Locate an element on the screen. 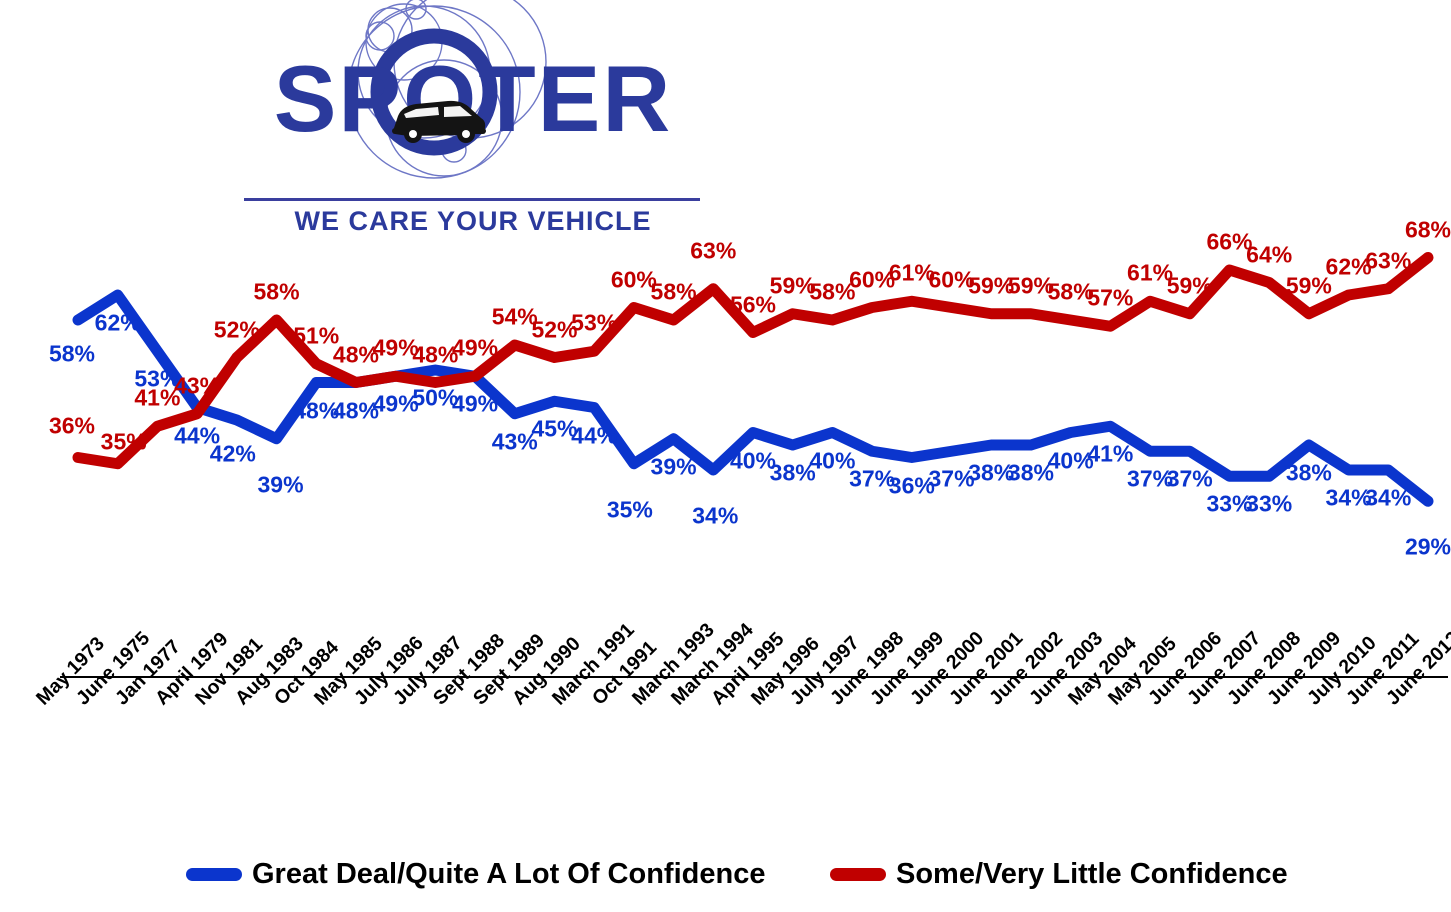 This screenshot has width=1451, height=912. data-value-label: 64% is located at coordinates (1269, 254).